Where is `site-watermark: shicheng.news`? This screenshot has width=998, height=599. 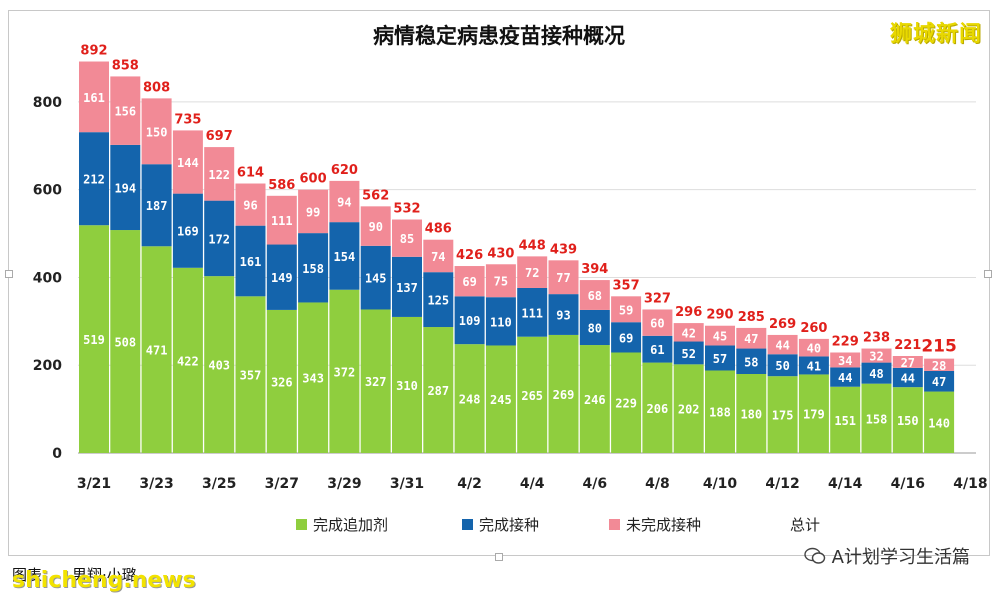 site-watermark: shicheng.news is located at coordinates (104, 580).